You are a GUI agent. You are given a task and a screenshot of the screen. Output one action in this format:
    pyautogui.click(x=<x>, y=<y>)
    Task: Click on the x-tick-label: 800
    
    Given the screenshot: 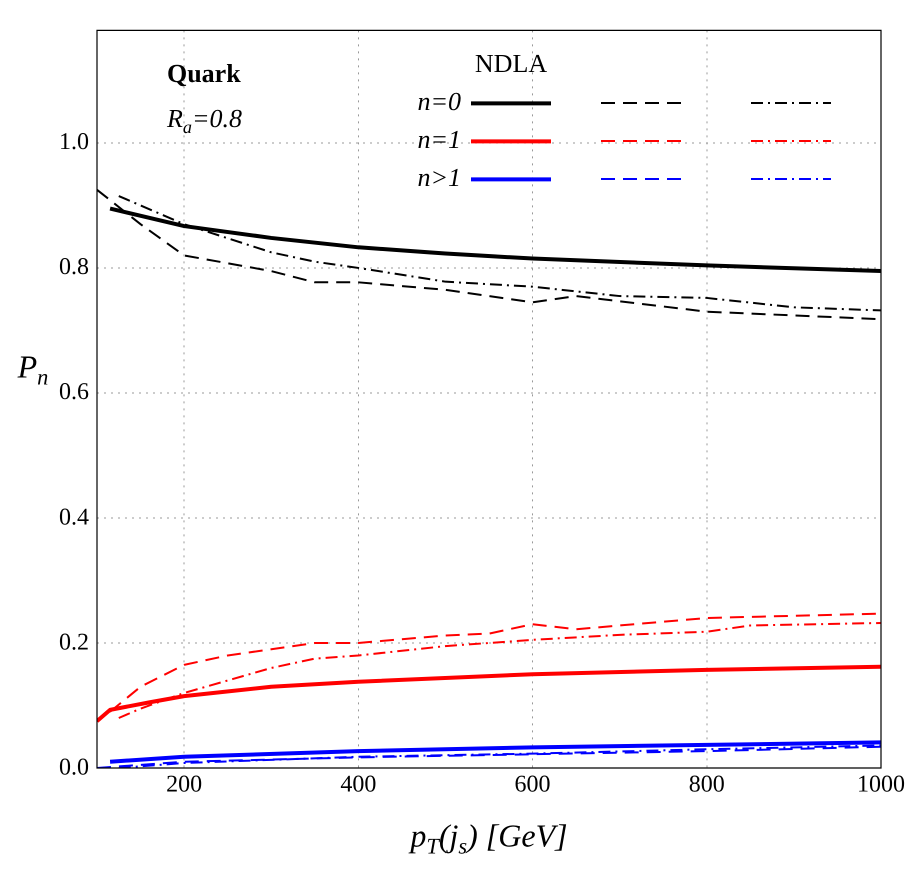 What is the action you would take?
    pyautogui.click(x=706, y=785)
    